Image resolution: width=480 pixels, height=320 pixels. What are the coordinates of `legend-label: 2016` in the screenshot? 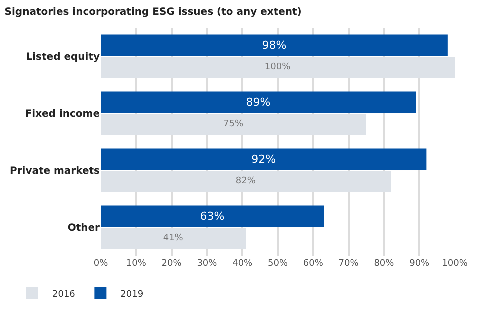 It's located at (64, 295).